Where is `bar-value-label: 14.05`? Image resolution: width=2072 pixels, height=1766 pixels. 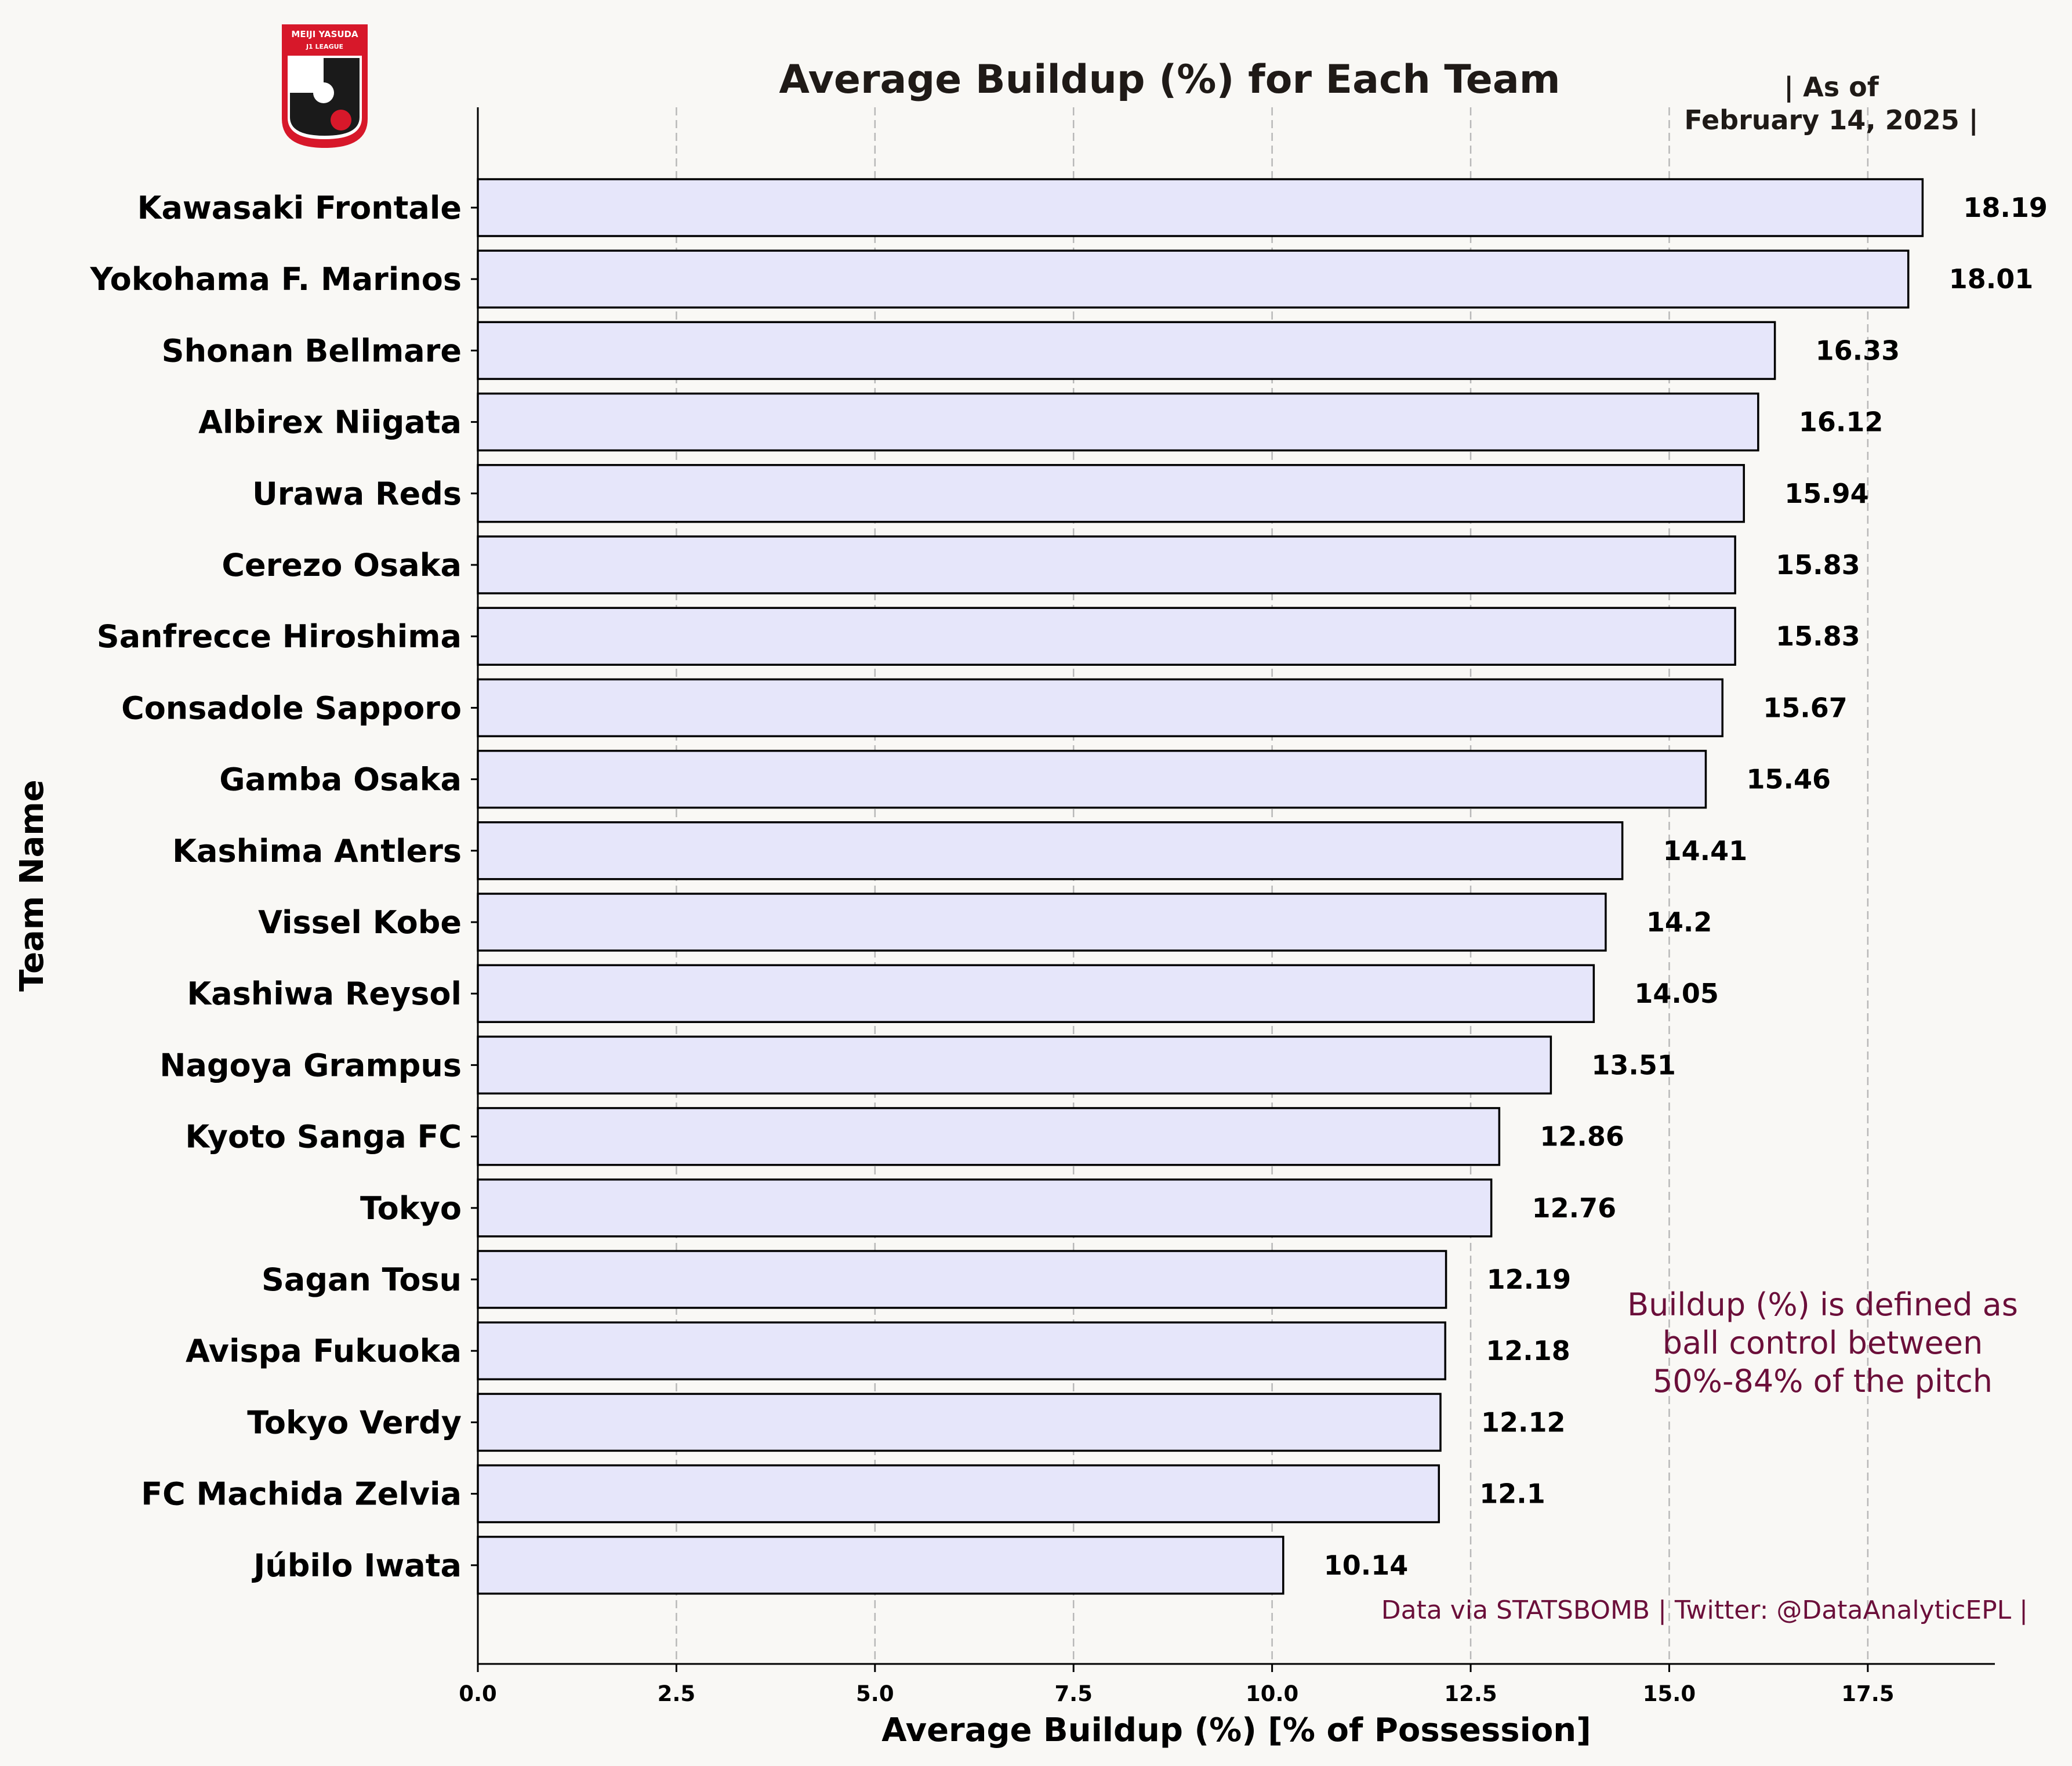
bar-value-label: 14.05 is located at coordinates (1676, 993).